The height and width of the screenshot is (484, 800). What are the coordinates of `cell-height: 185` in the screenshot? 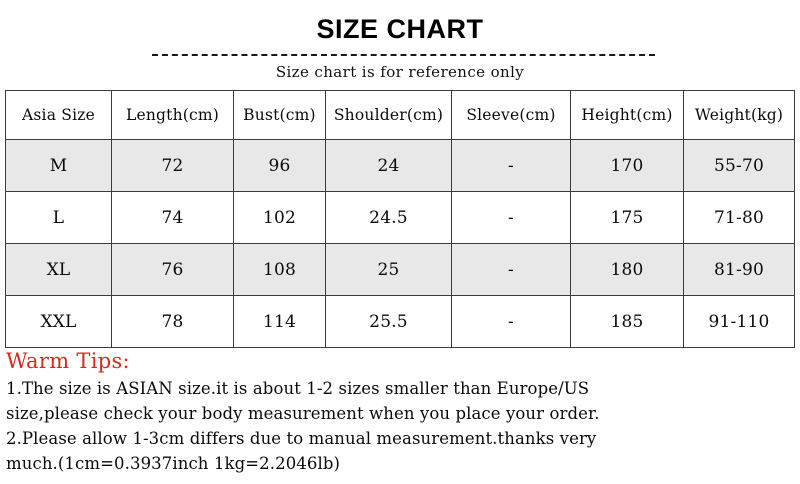 It's located at (627, 321).